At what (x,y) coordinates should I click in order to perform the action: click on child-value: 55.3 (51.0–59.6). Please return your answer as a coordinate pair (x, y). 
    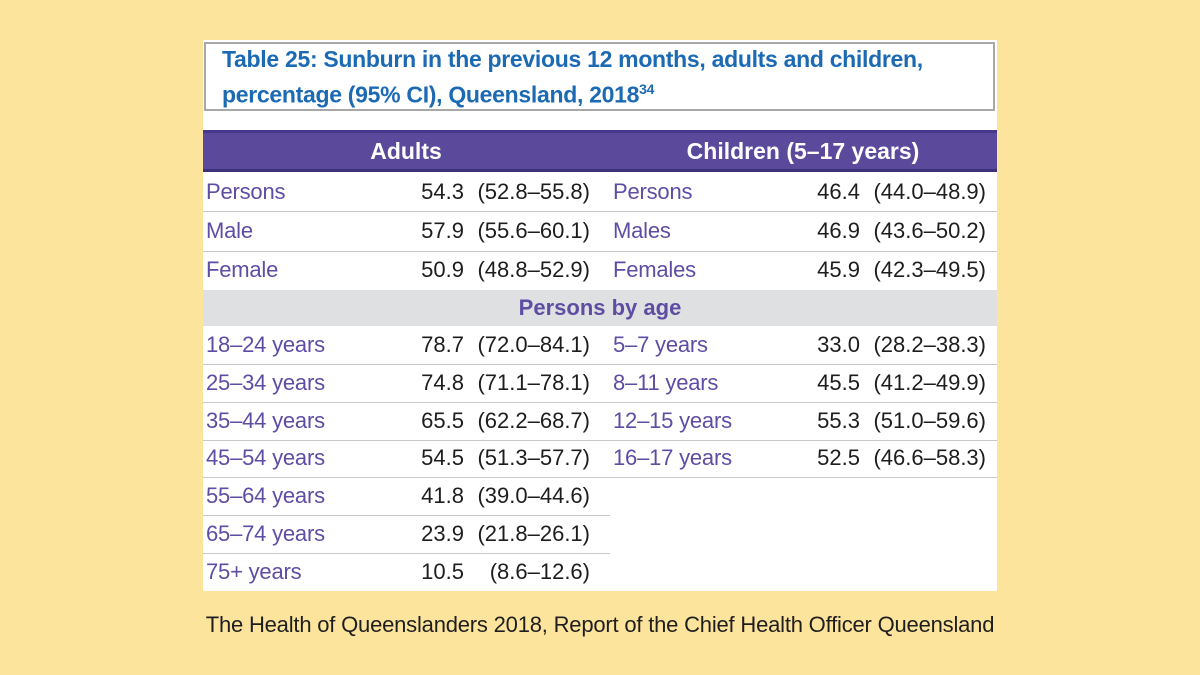
    Looking at the image, I should click on (900, 421).